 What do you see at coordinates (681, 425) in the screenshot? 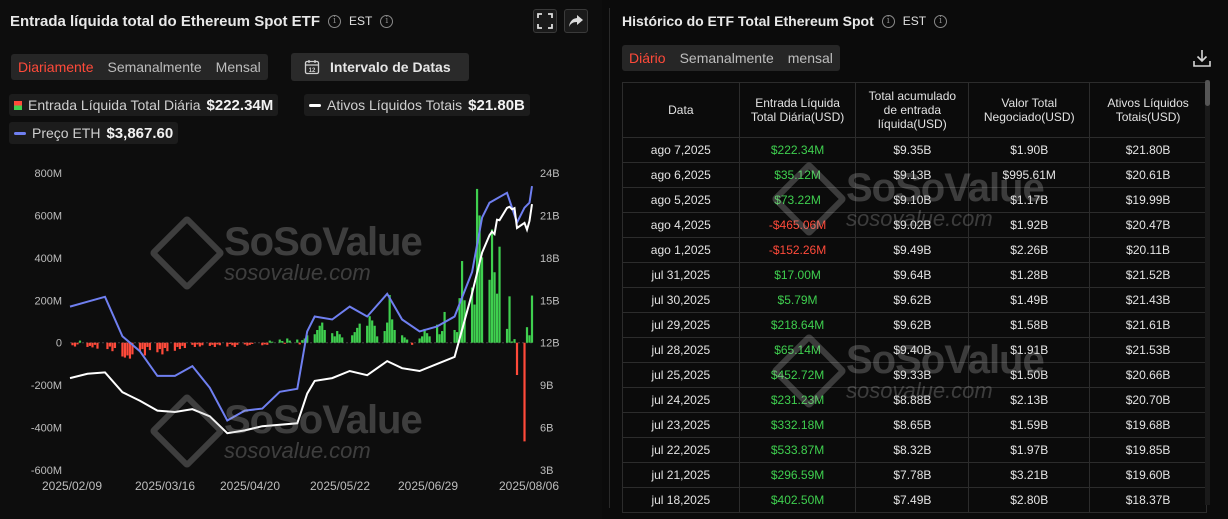
I see `cell-date: jul 23,2025` at bounding box center [681, 425].